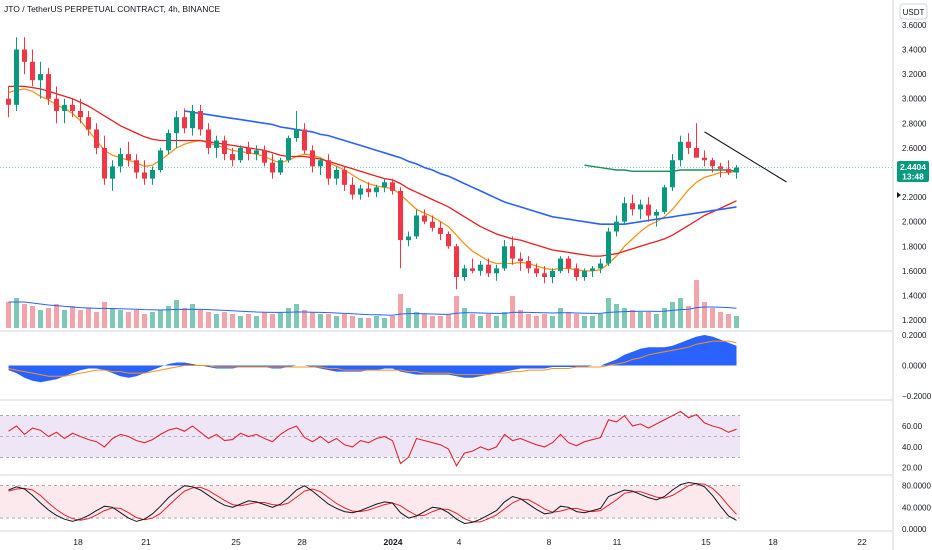  Describe the element at coordinates (470, 542) in the screenshot. I see `time-axis: 18 21 25 28 2024 4 8 11 15 18 22` at that location.